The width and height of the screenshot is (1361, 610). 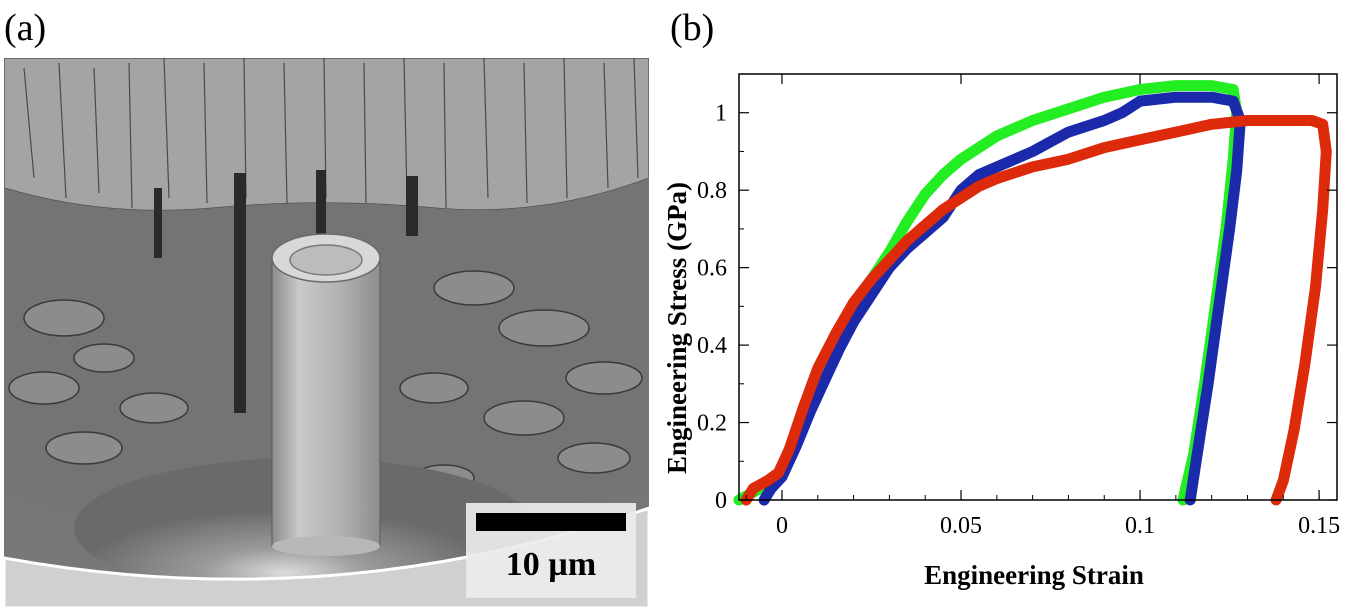 What do you see at coordinates (721, 114) in the screenshot?
I see `y-tick-label: 1` at bounding box center [721, 114].